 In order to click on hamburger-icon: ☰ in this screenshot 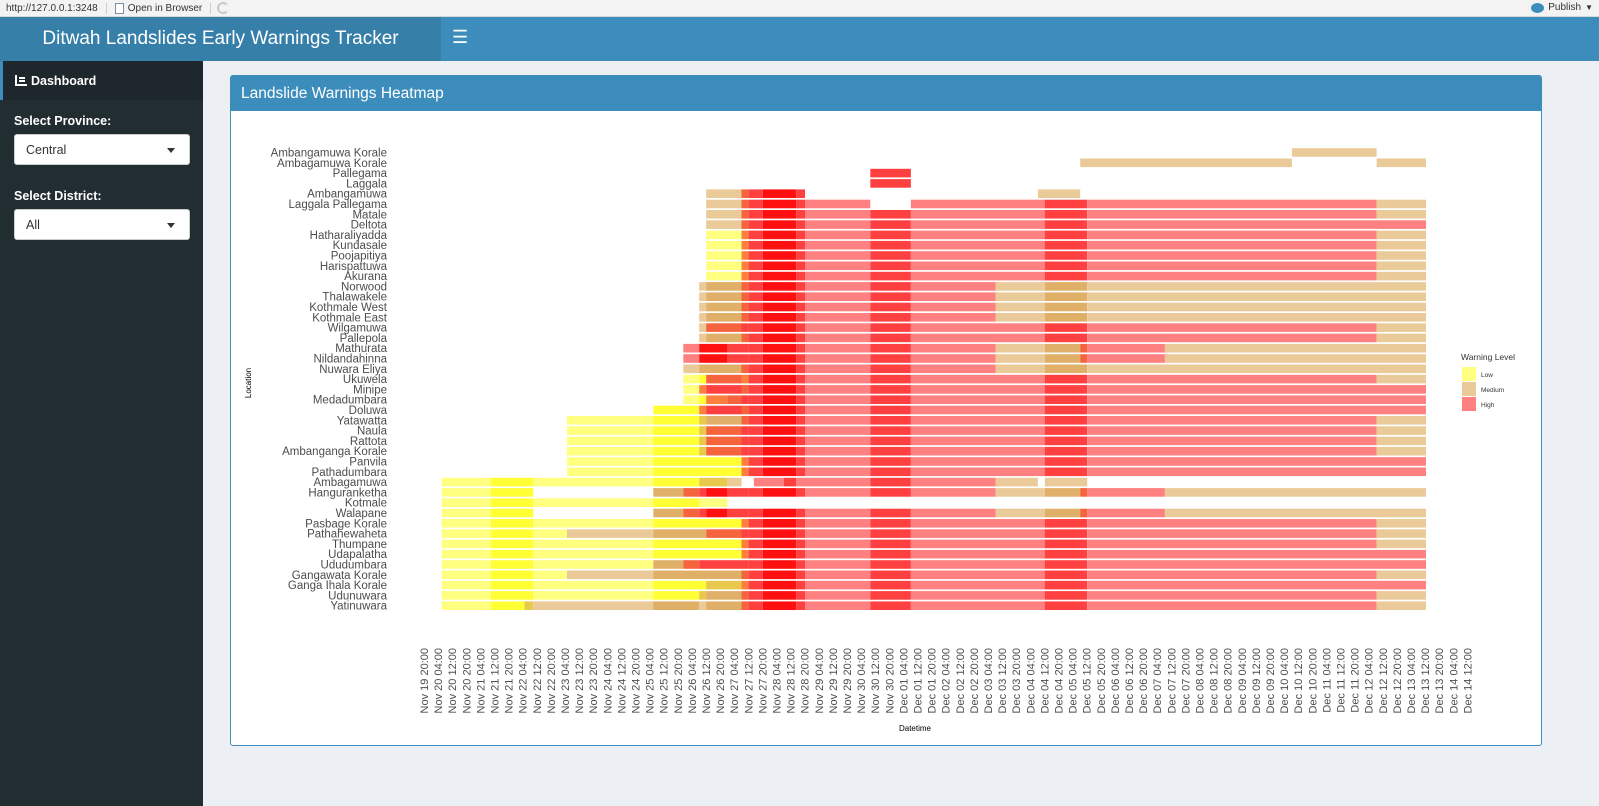, I will do `click(460, 37)`.